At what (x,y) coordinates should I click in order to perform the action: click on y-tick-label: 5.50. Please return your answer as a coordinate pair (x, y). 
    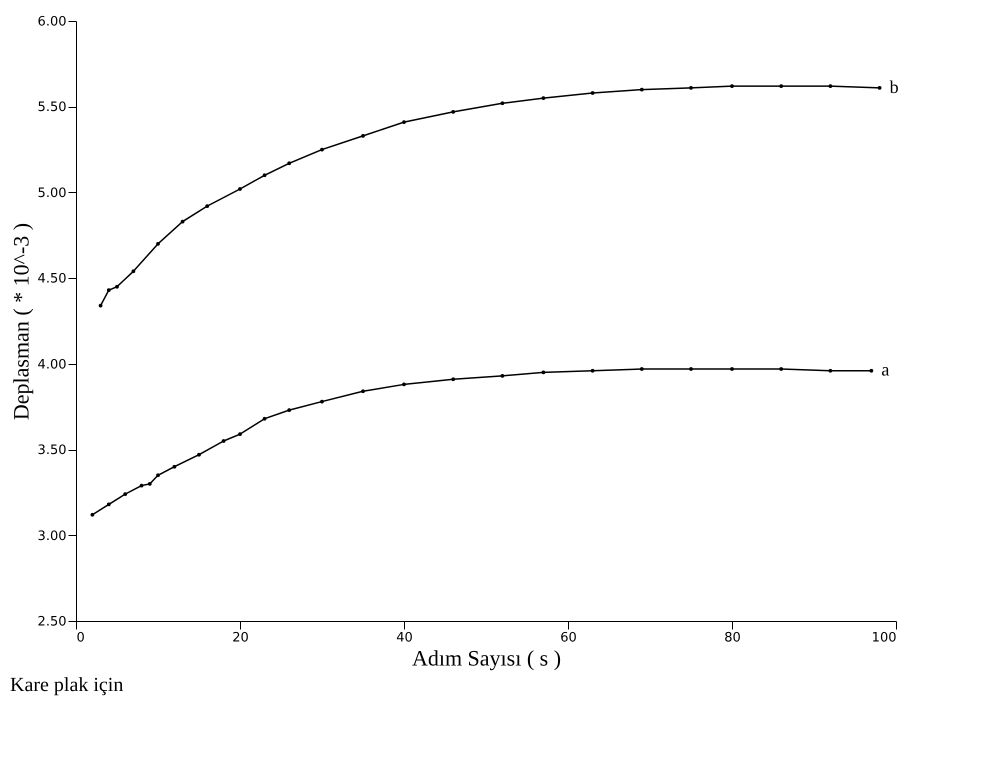
    Looking at the image, I should click on (52, 108).